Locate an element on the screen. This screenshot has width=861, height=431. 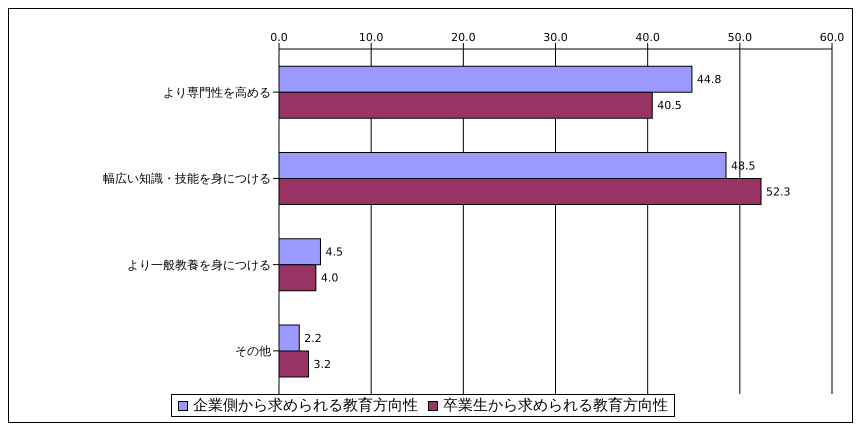
x-tick-label: 60.0 is located at coordinates (832, 37).